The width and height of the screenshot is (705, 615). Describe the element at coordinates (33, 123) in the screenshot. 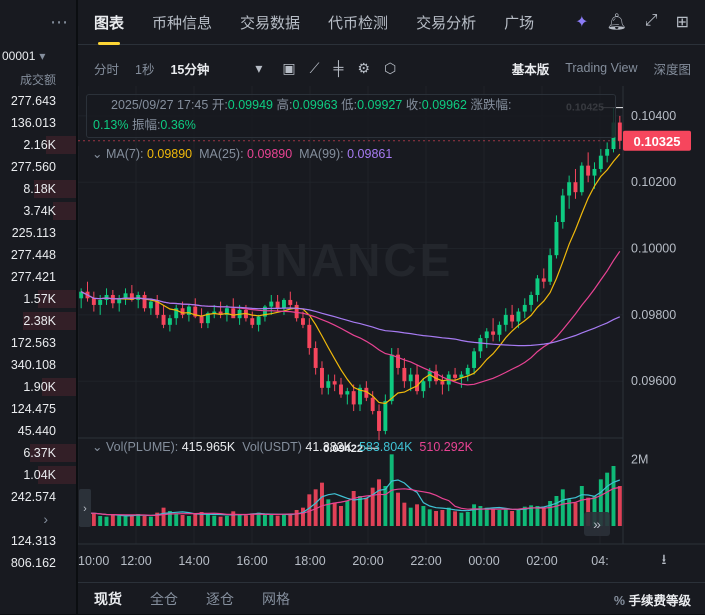

I see `volume-value: 136.013` at that location.